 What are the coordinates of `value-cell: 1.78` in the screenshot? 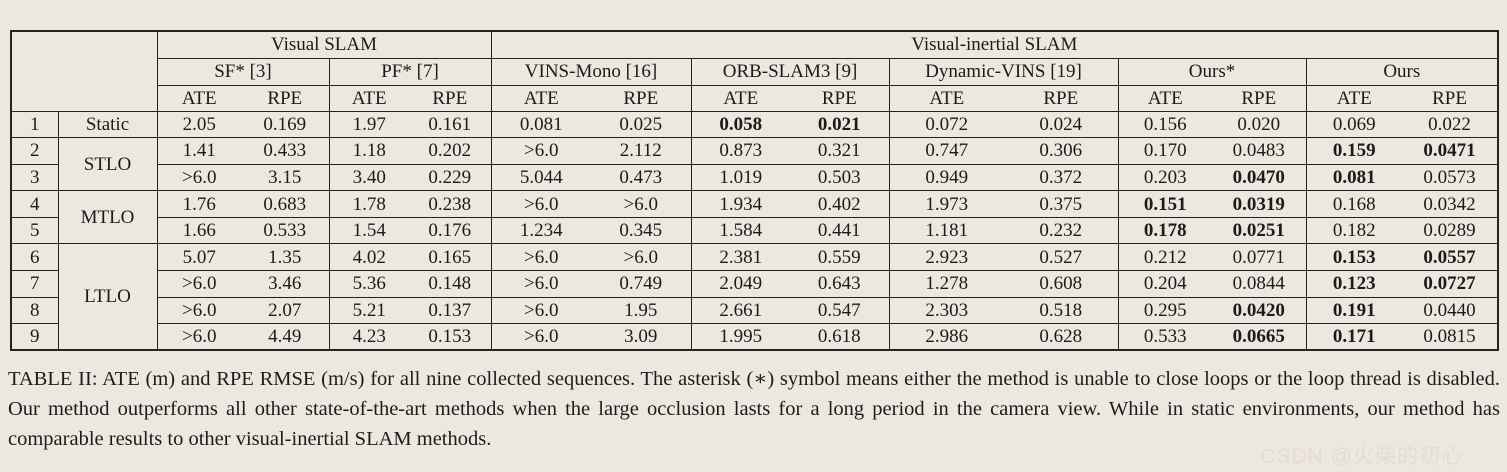 It's located at (369, 204).